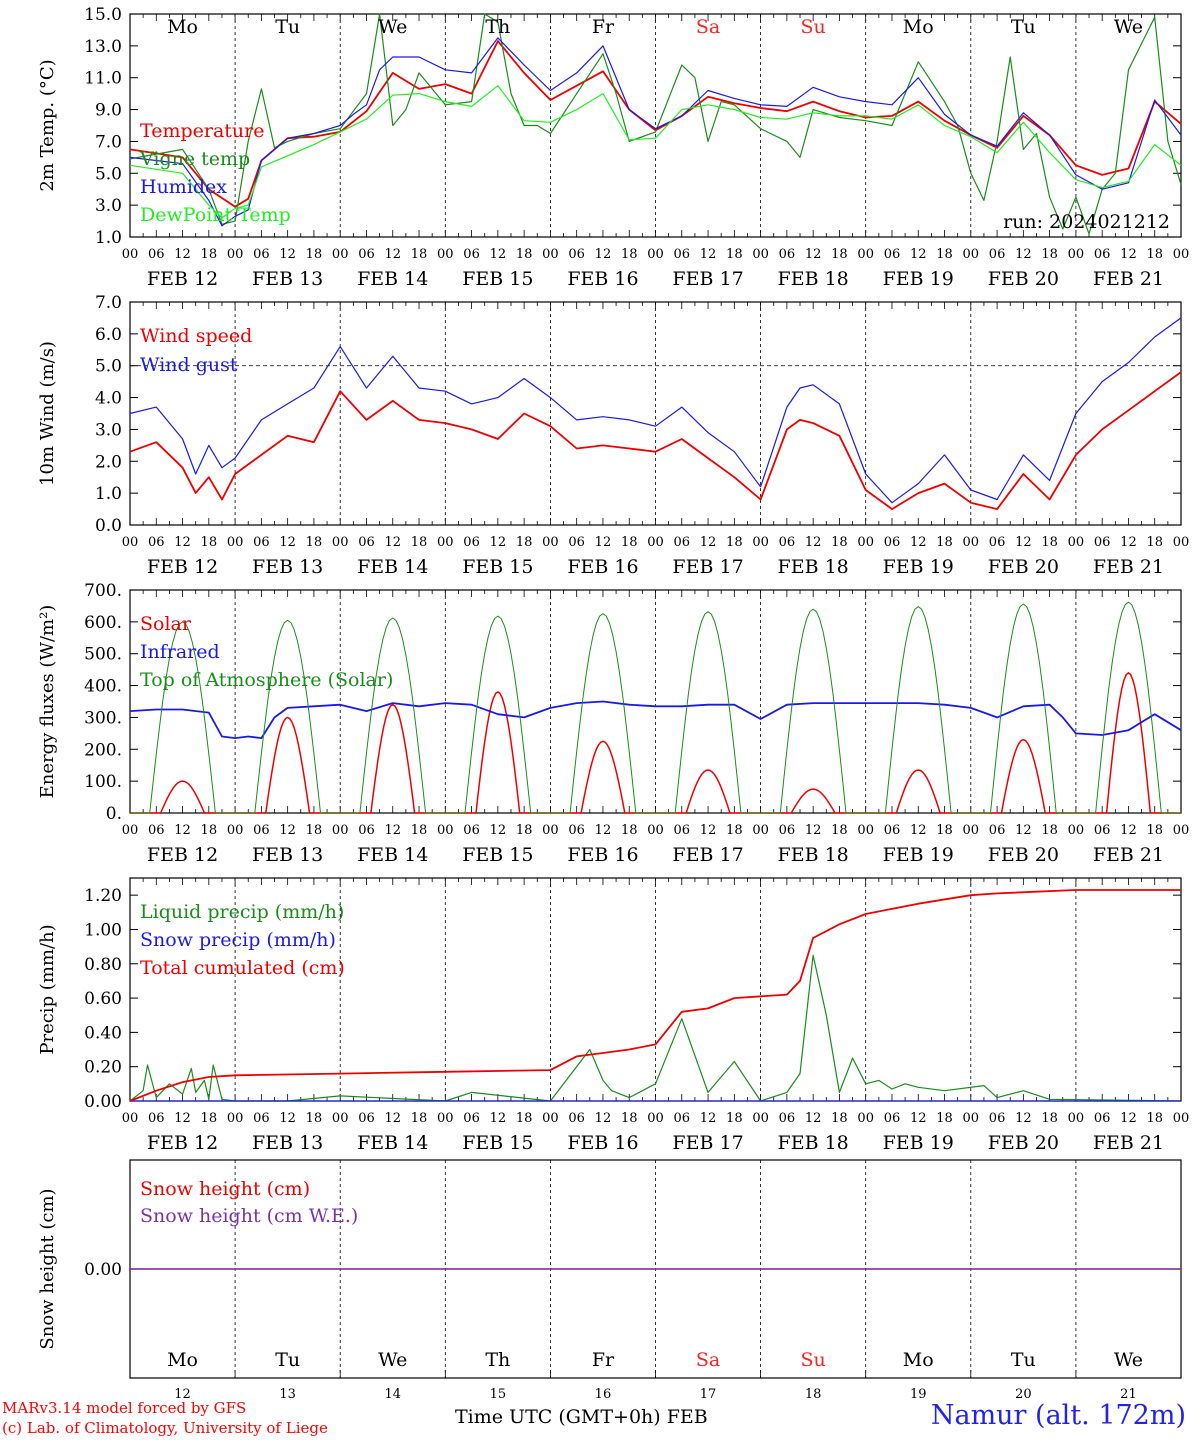  Describe the element at coordinates (108, 494) in the screenshot. I see `y-tick-label: 1.0` at that location.